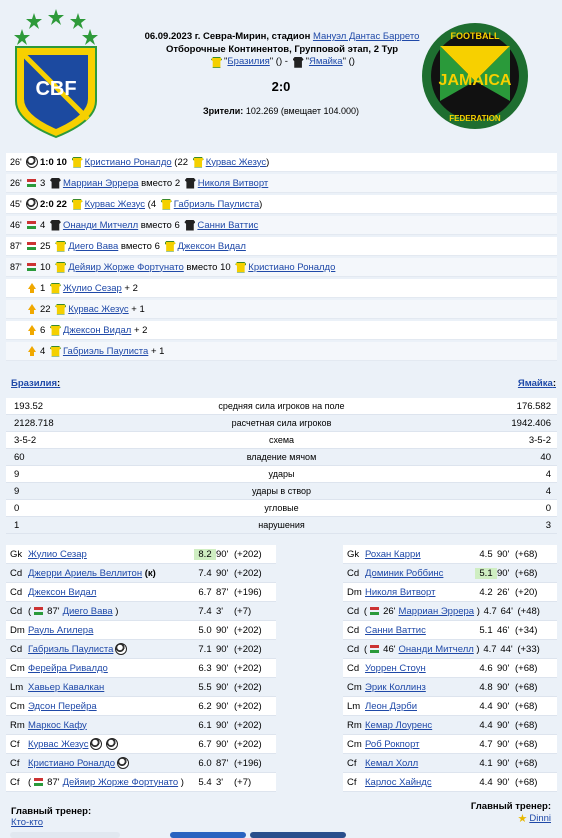  Describe the element at coordinates (281, 440) in the screenshot. I see `stat-label: схема` at that location.